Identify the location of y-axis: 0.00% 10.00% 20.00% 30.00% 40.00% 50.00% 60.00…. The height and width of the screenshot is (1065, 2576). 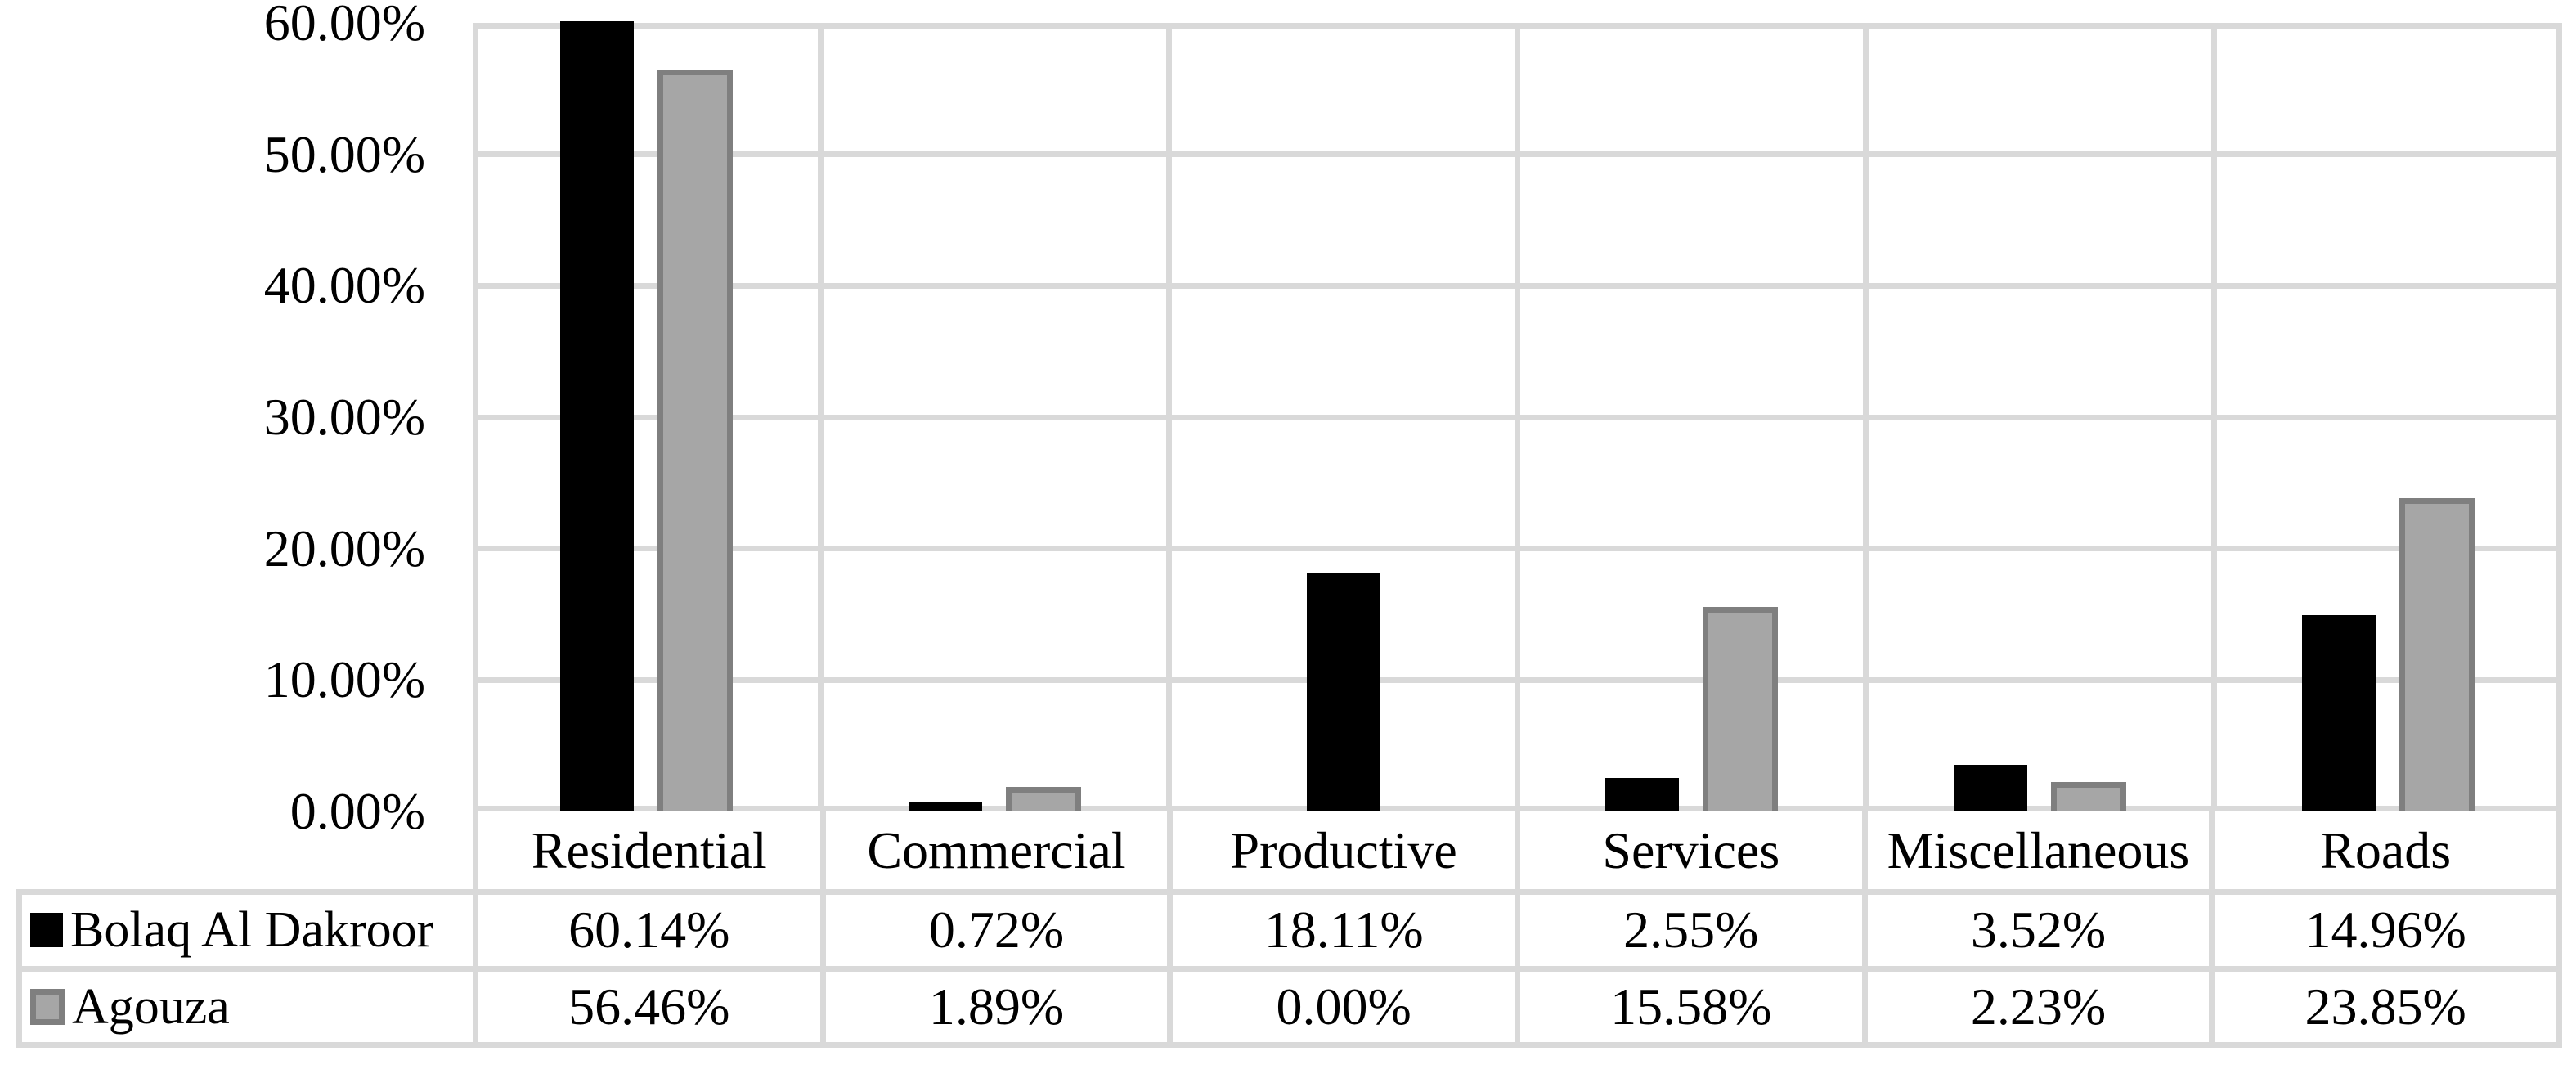
(213, 419).